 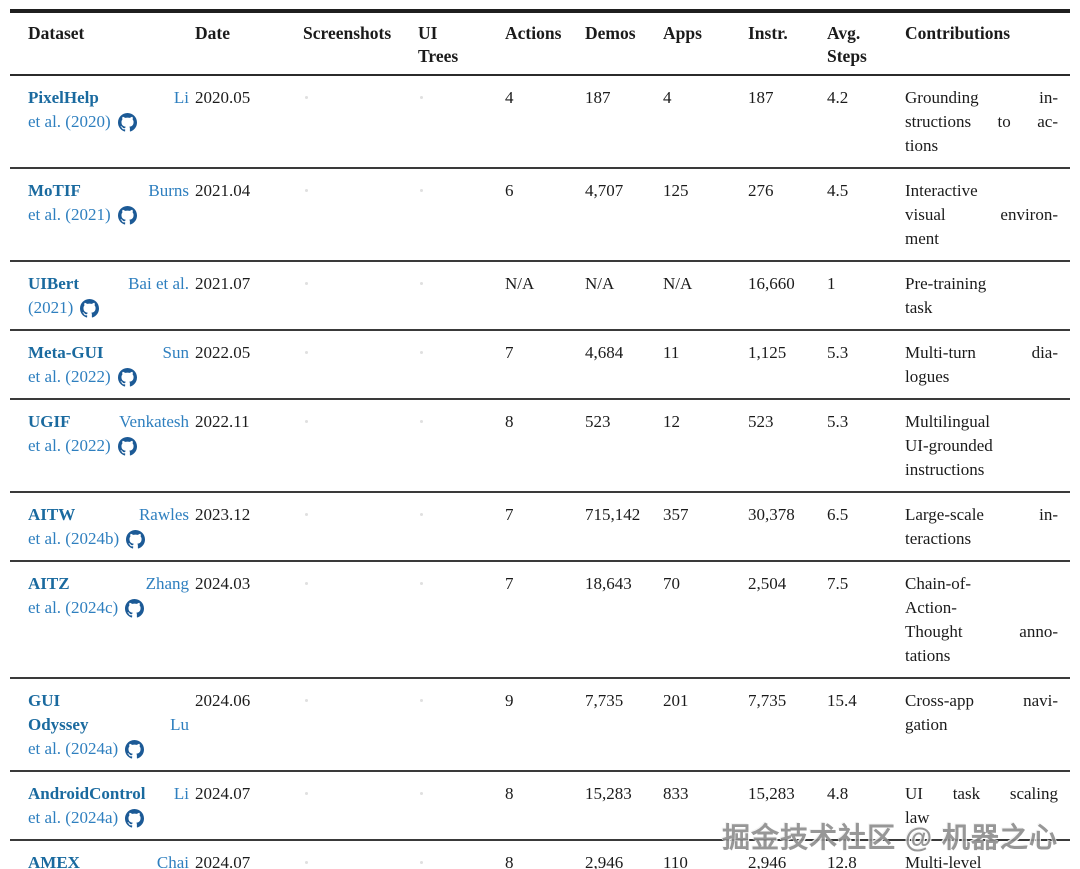 I want to click on citation-link: Zhang, so click(x=167, y=583).